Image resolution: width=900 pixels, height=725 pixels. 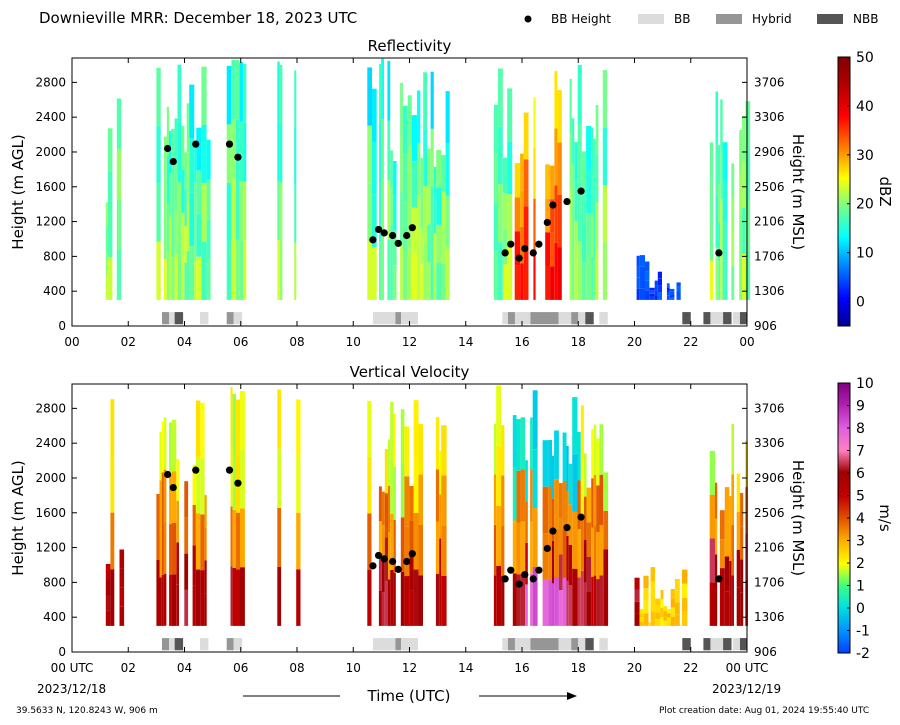 I want to click on colorbar-label-1: m/s, so click(x=885, y=518).